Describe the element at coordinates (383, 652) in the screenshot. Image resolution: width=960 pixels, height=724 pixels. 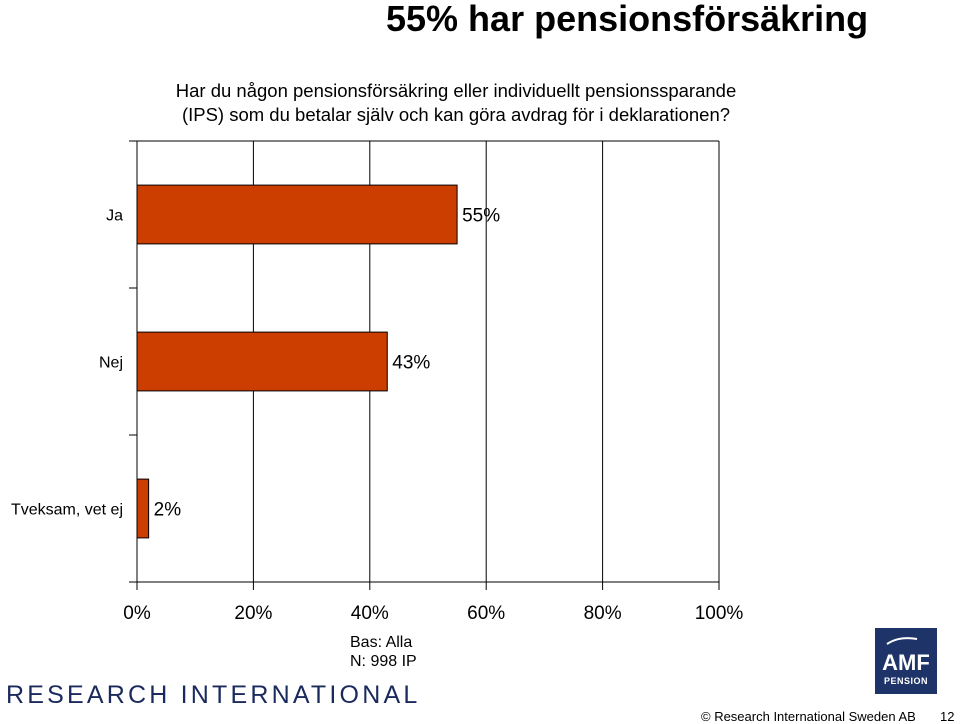
I see `footnote: Bas: Alla N: 998 IP` at that location.